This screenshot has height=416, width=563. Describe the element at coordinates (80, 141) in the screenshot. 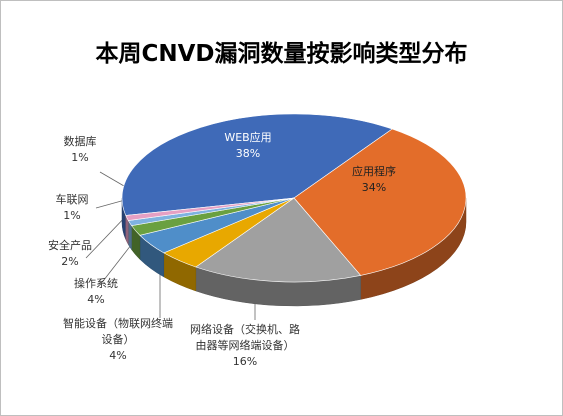

I see `category-label: 数据库` at that location.